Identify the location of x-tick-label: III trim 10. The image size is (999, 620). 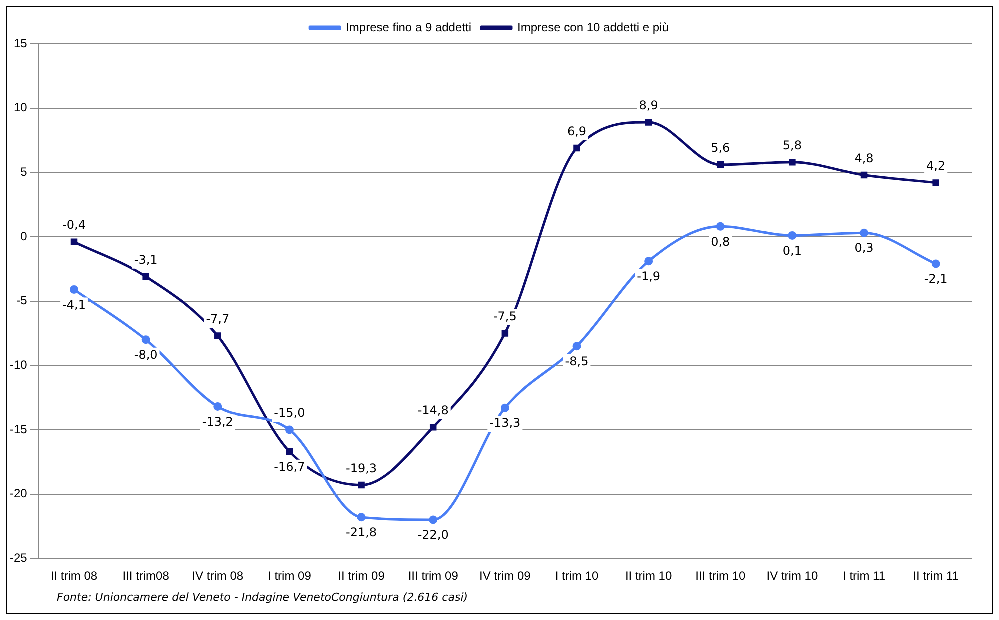
(721, 576).